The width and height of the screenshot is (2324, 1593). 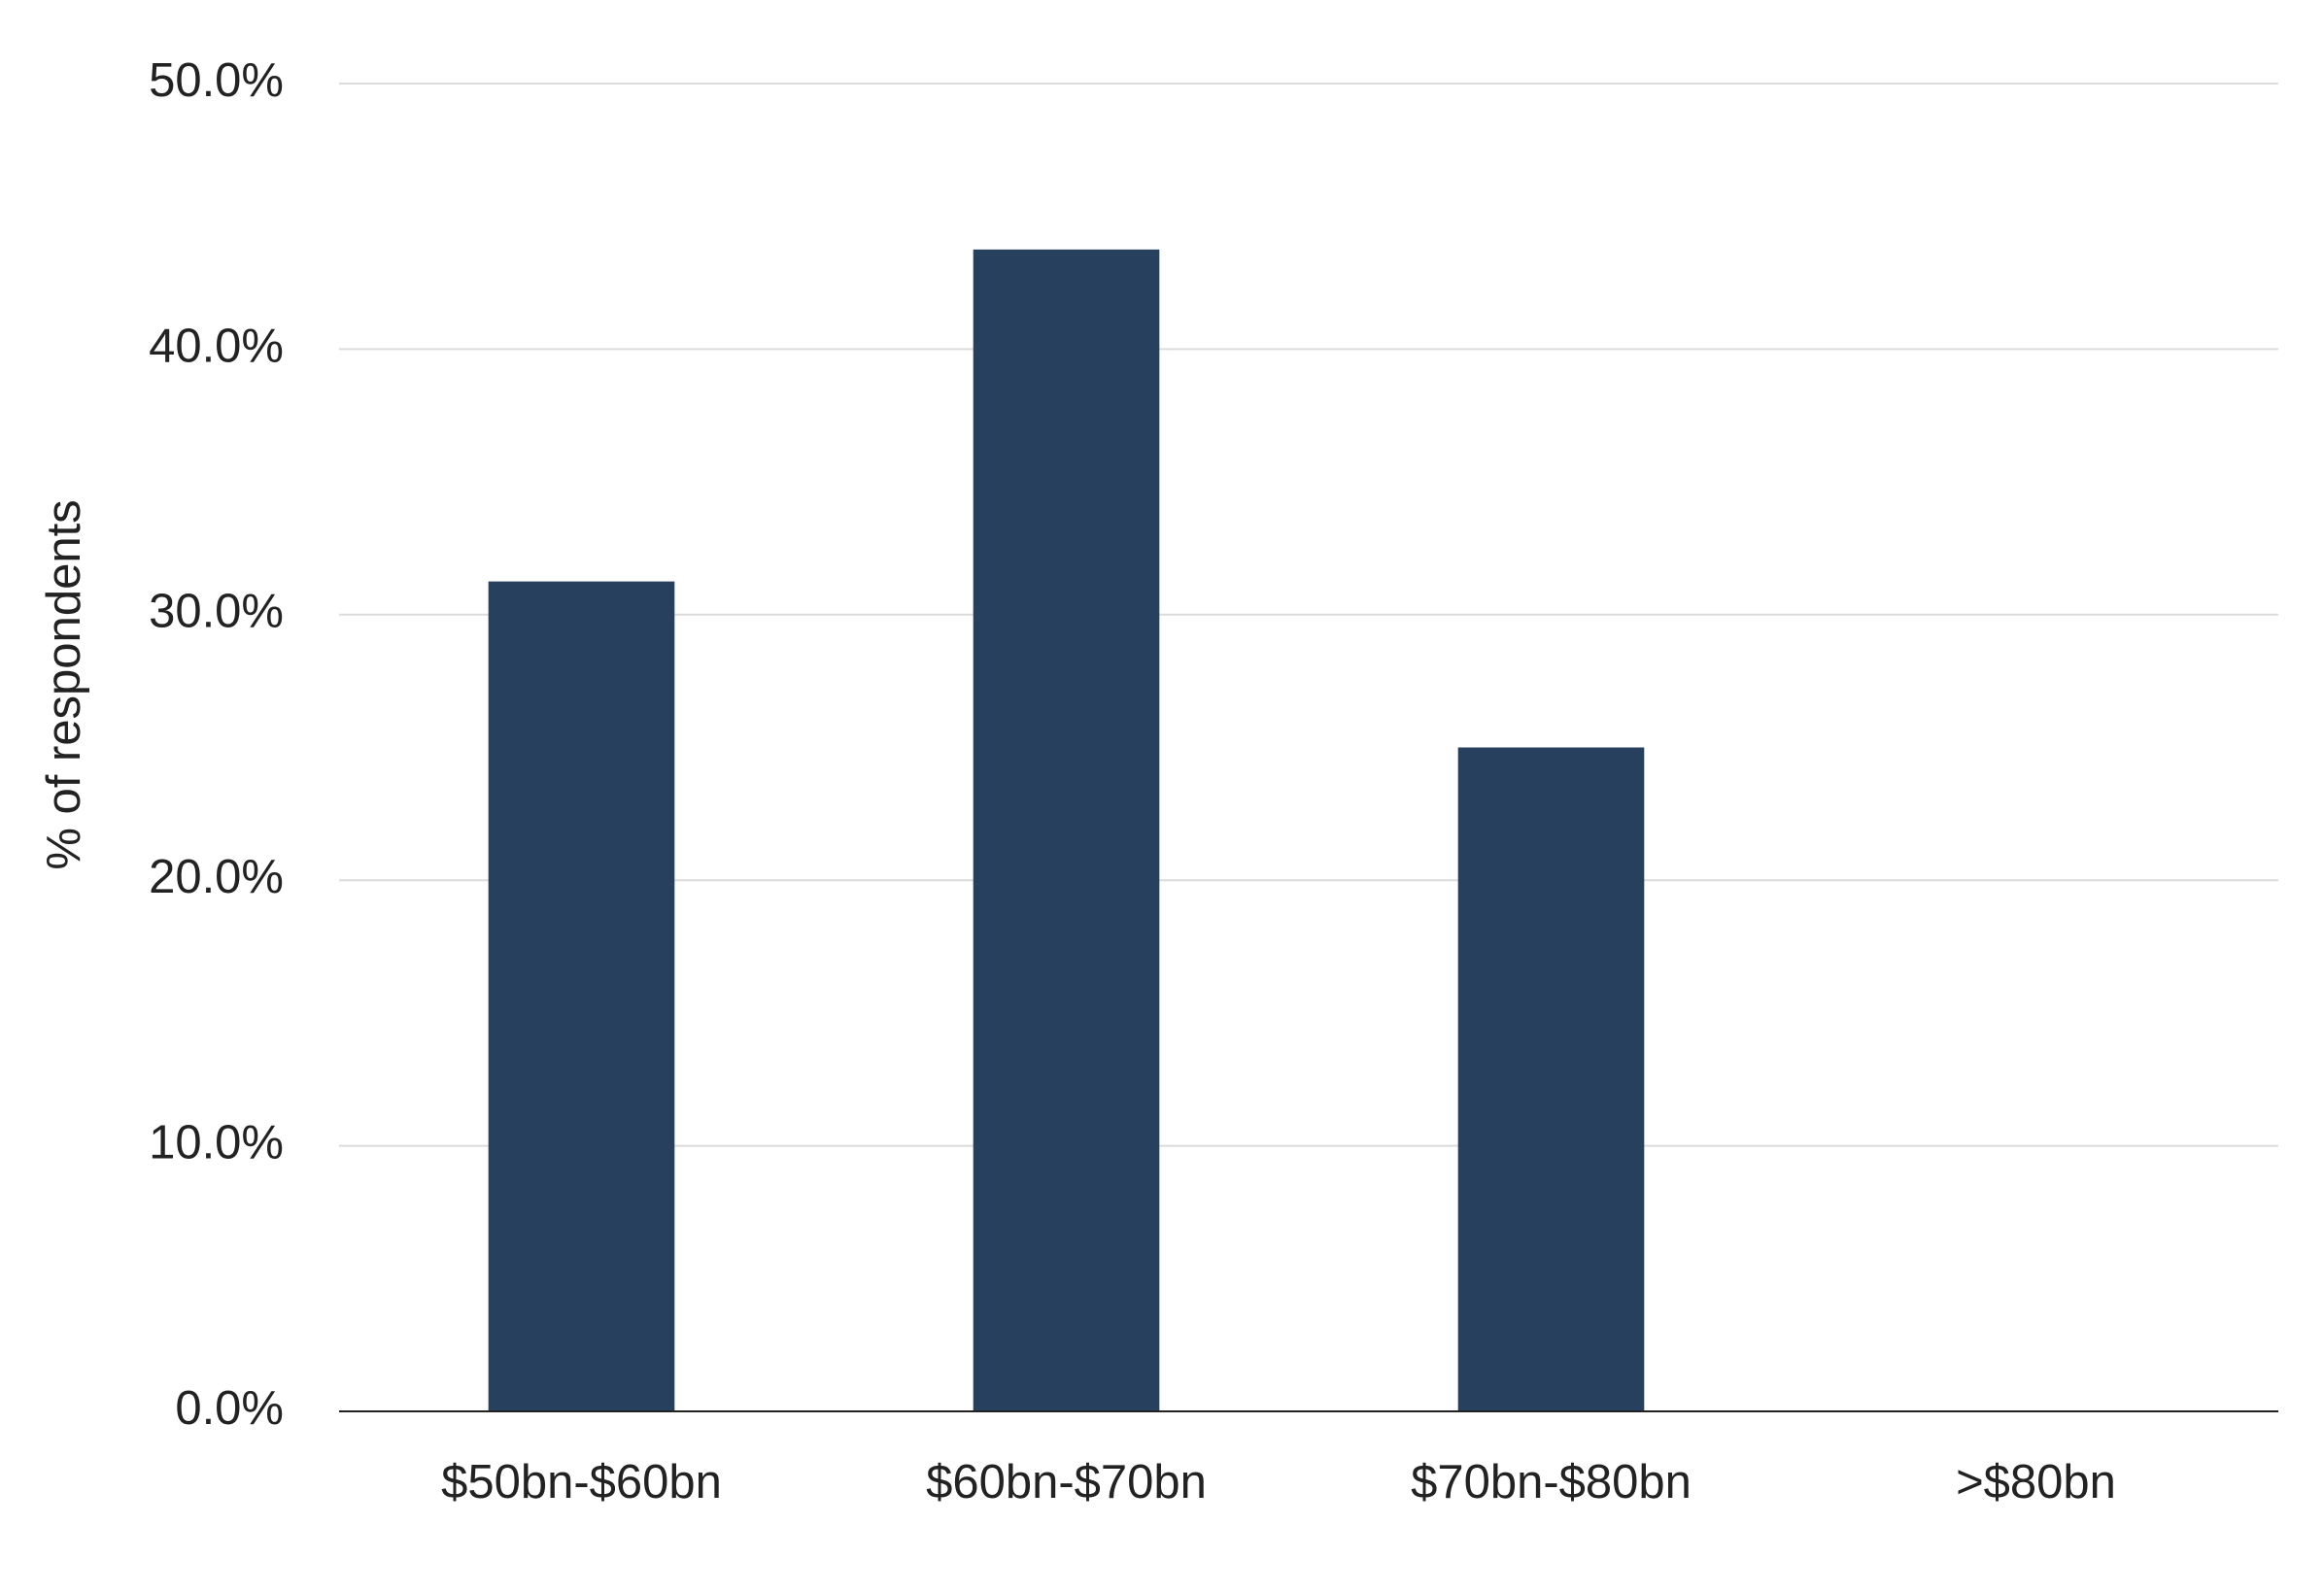 What do you see at coordinates (1066, 1482) in the screenshot?
I see `x-tick-label: $60bn-$70bn` at bounding box center [1066, 1482].